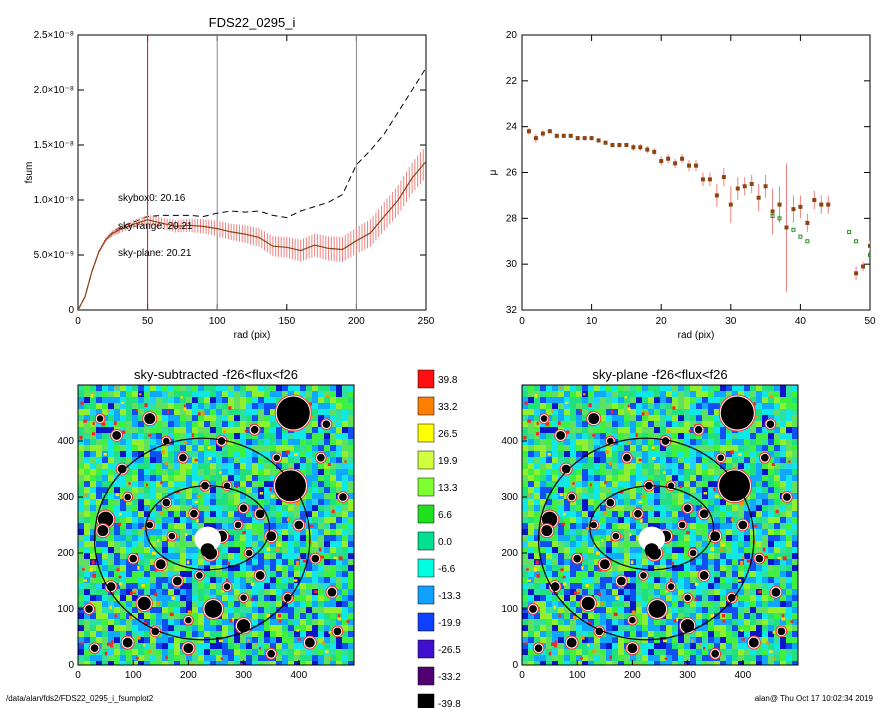 The image size is (885, 708). Describe the element at coordinates (512, 81) in the screenshot. I see `y-tick-label: 22` at that location.